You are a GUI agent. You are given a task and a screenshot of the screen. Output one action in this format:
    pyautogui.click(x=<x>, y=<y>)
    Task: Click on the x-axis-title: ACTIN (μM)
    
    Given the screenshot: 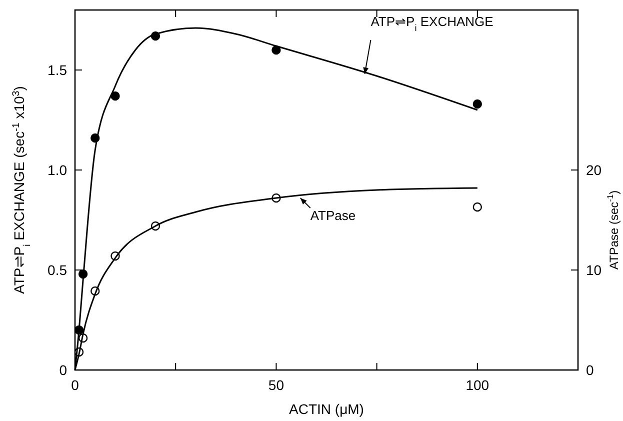 What is the action you would take?
    pyautogui.click(x=326, y=409)
    